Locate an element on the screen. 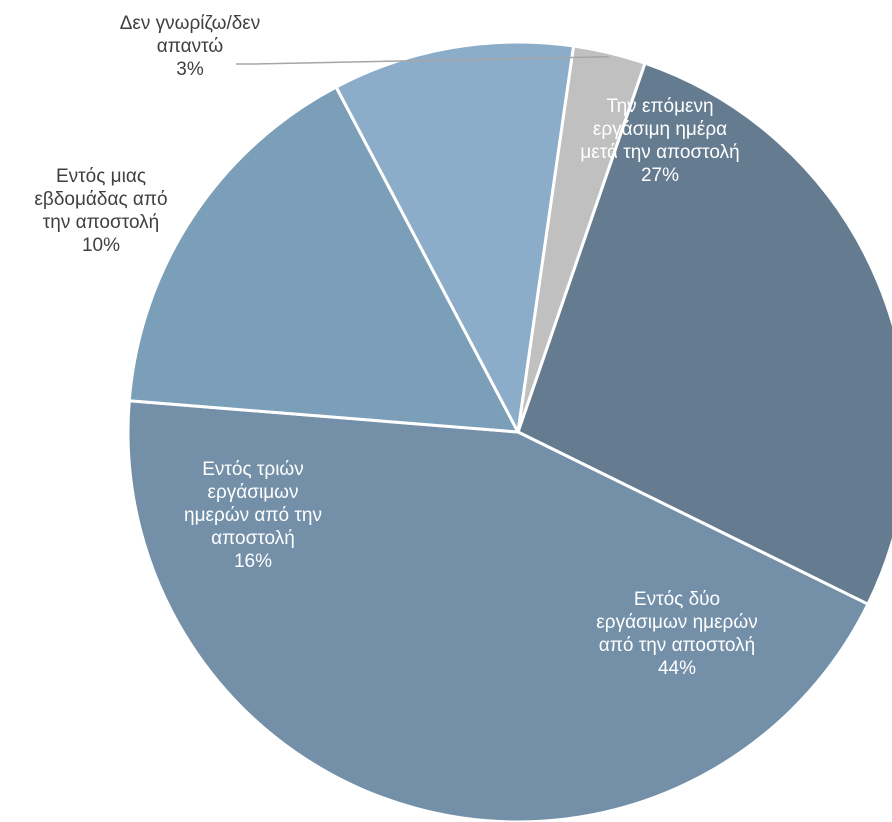 Image resolution: width=892 pixels, height=822 pixels. data-label-value: 27% is located at coordinates (660, 175).